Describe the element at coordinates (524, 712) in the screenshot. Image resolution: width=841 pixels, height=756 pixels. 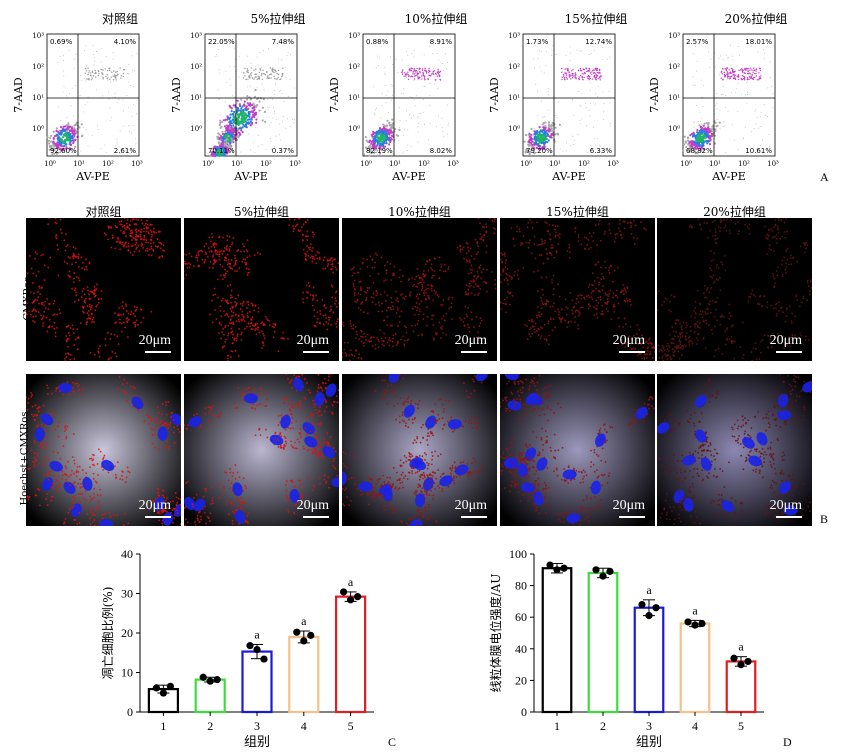
I see `ytick-label: 0` at that location.